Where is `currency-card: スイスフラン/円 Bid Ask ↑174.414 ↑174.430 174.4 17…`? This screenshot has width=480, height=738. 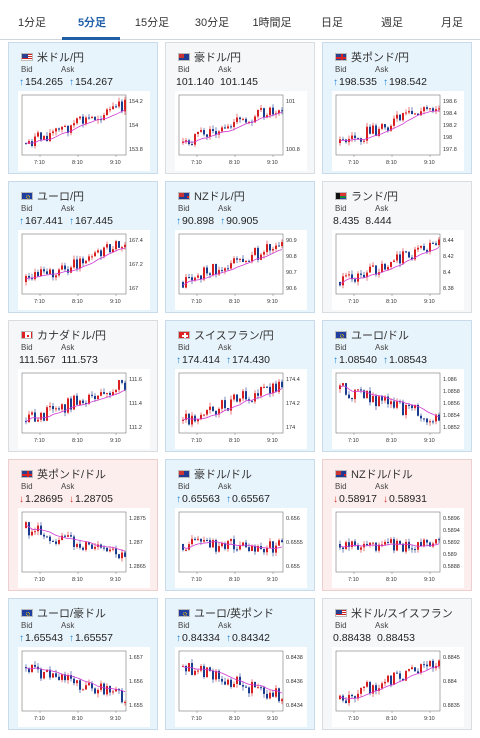
currency-card: スイスフラン/円 Bid Ask ↑174.414 ↑174.430 174.4 17… is located at coordinates (240, 386).